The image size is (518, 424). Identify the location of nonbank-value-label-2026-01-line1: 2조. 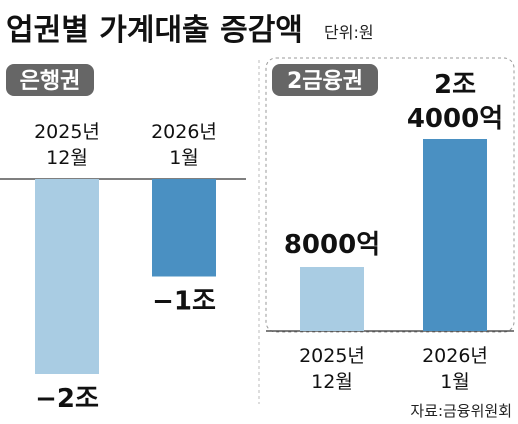
(455, 85).